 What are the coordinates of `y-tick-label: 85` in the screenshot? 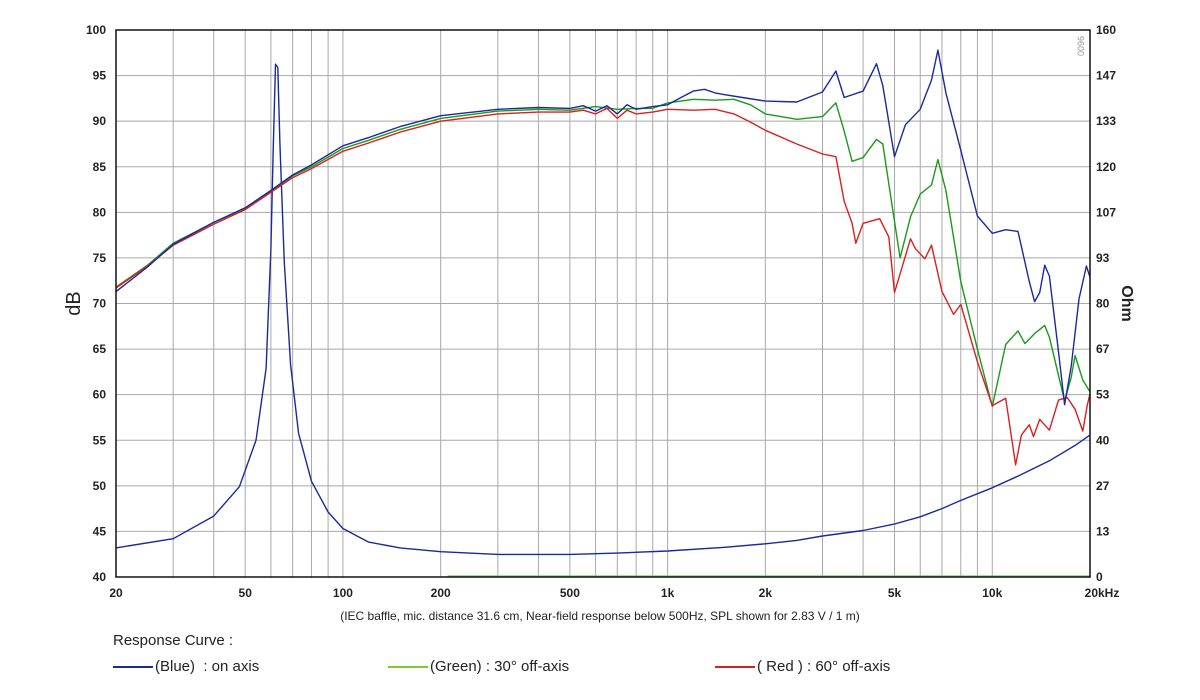 It's located at (100, 167).